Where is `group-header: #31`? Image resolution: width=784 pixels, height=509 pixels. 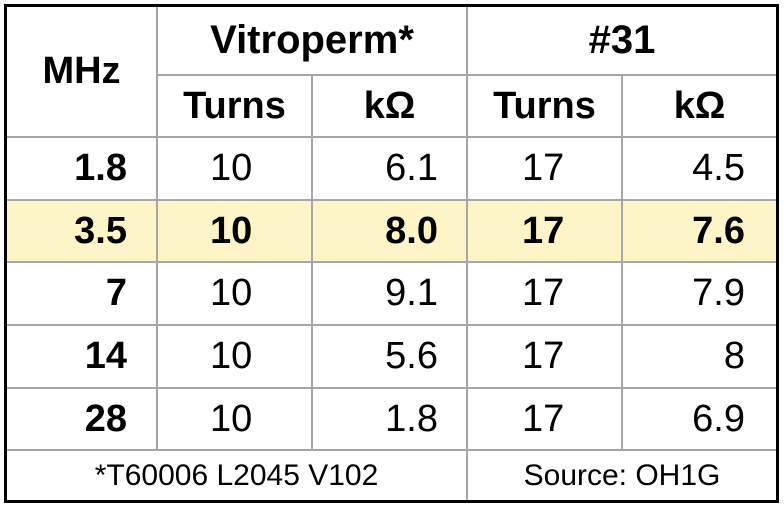 group-header: #31 is located at coordinates (622, 40).